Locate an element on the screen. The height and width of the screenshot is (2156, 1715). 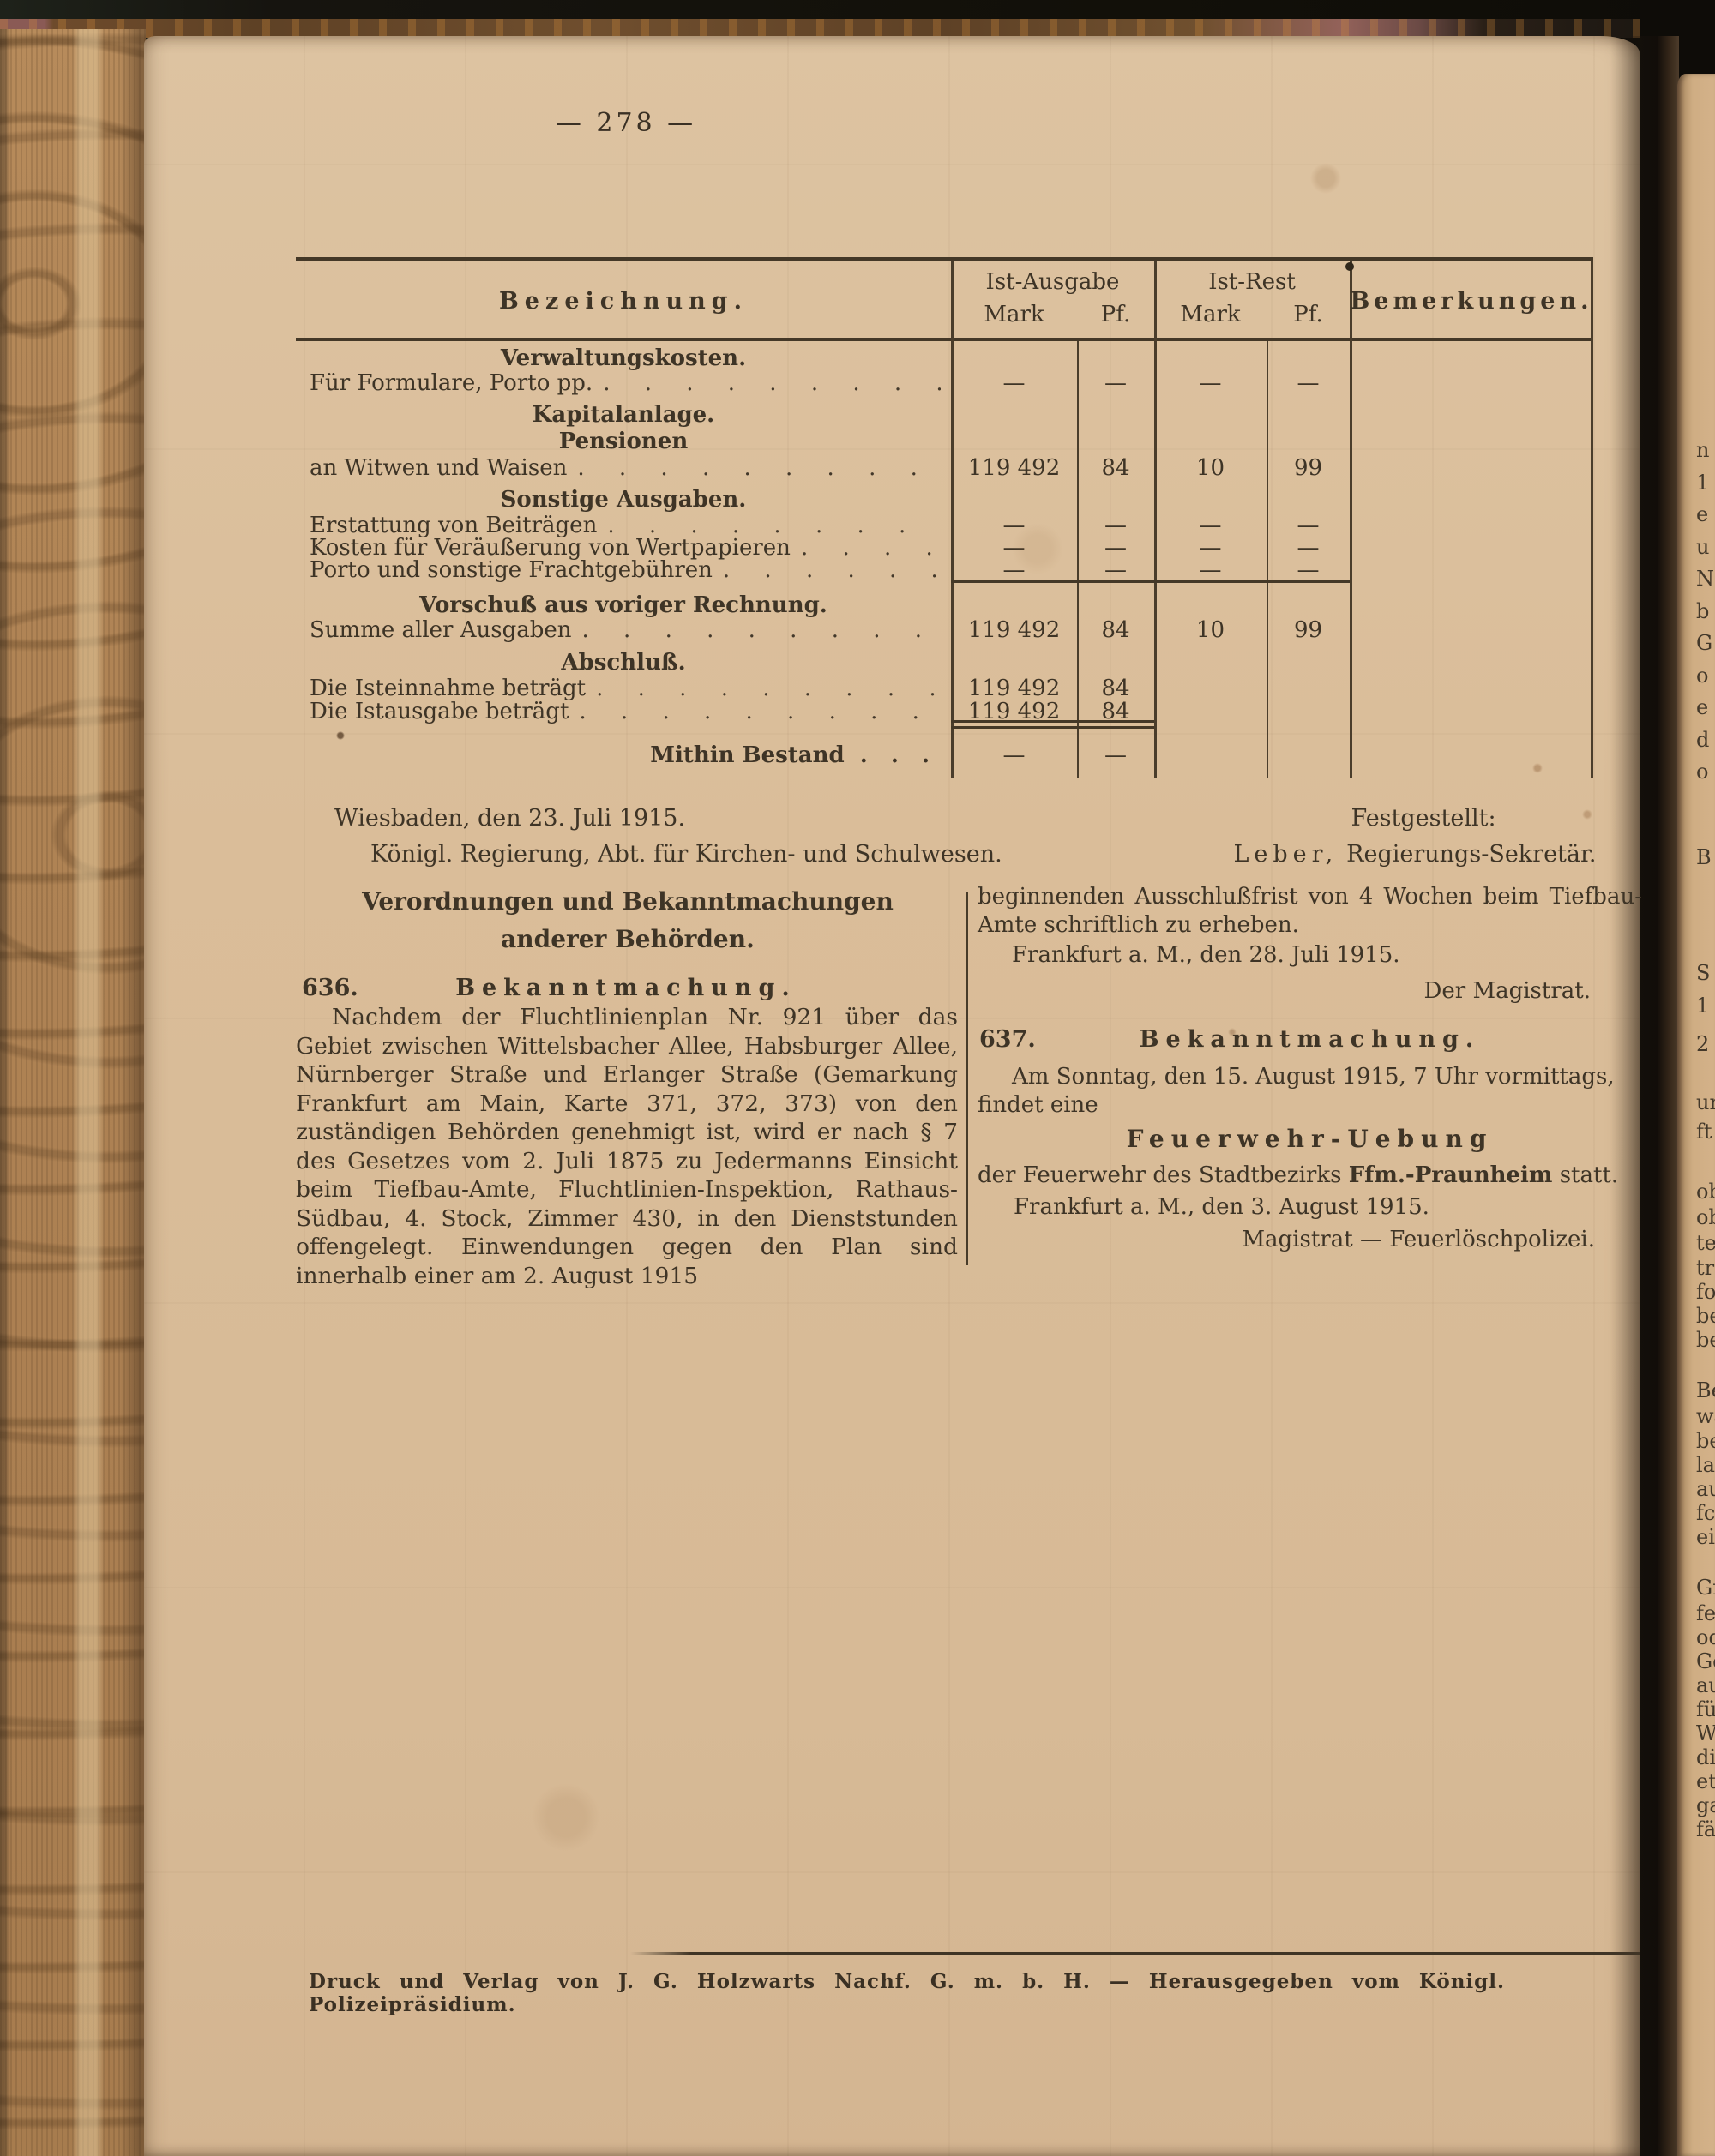
page-edge-text-fragment: un is located at coordinates (1706, 1102).